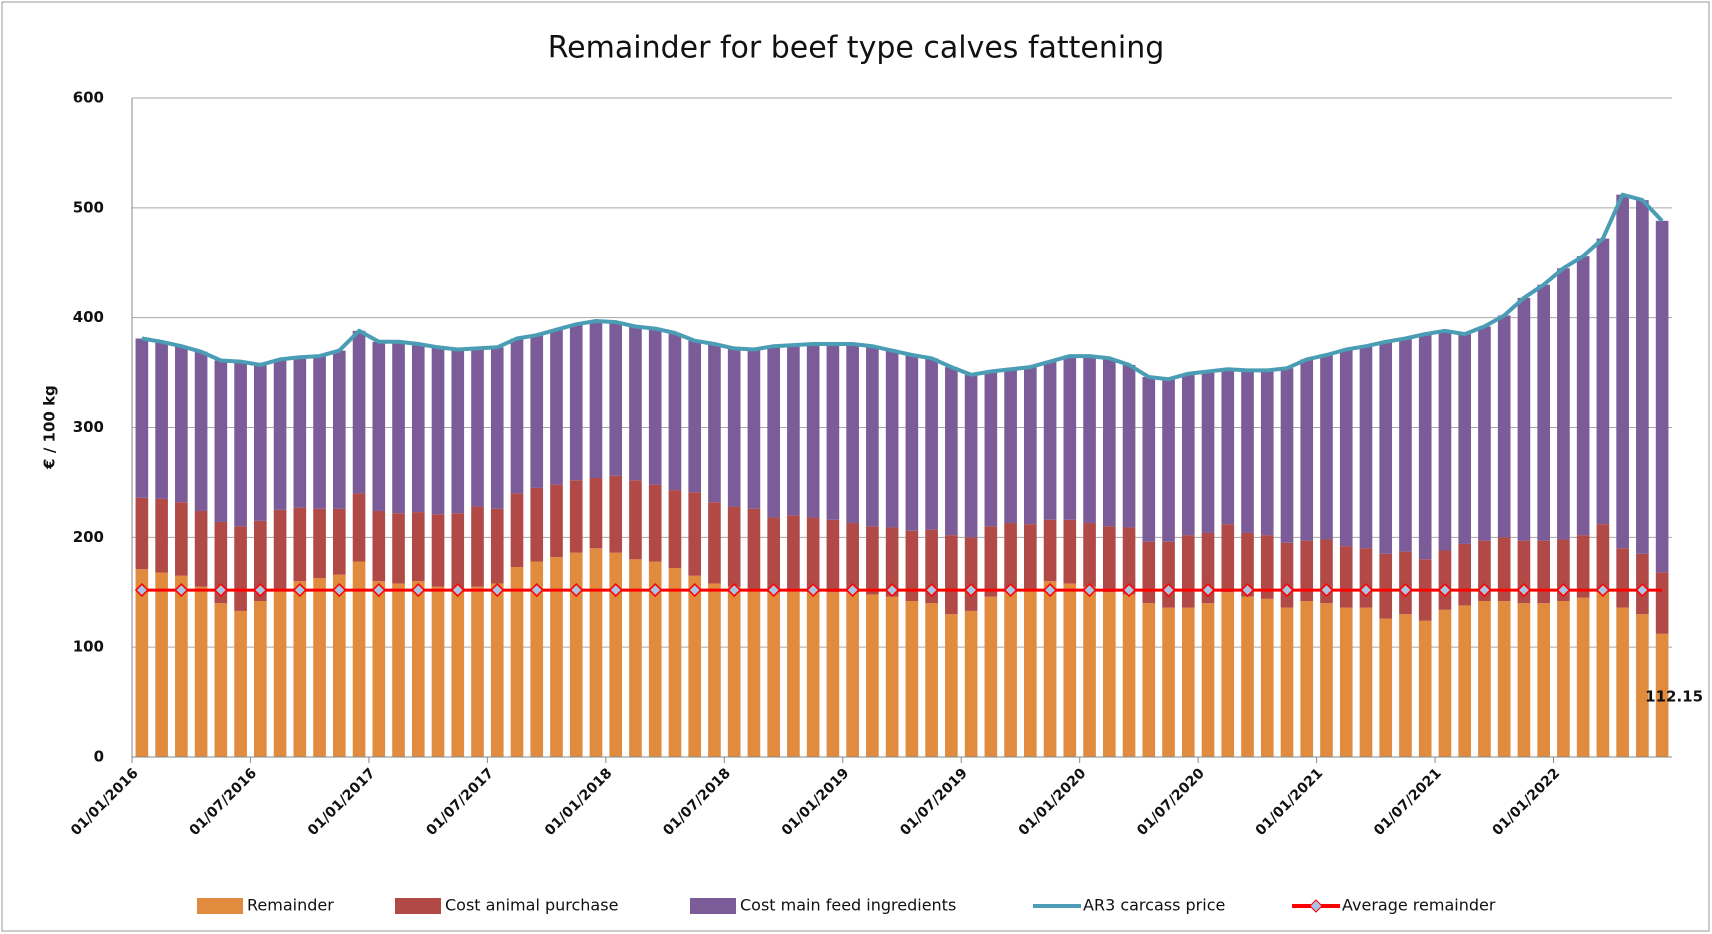 The height and width of the screenshot is (934, 1712). Describe the element at coordinates (856, 48) in the screenshot. I see `chart-title: Remainder for beef type calves fattening` at that location.